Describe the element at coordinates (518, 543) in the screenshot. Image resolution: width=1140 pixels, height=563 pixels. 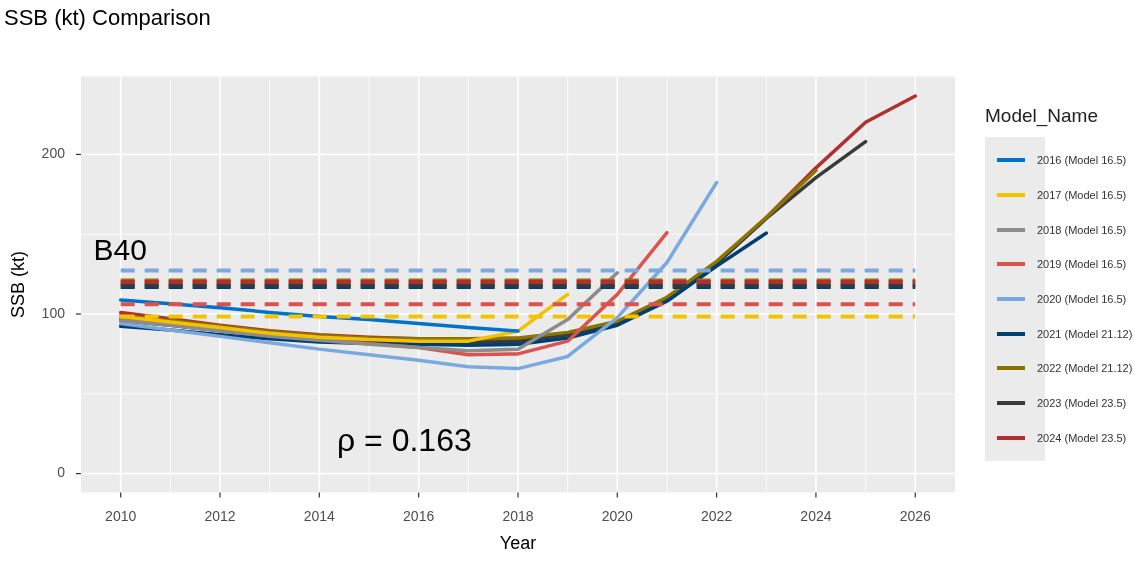
I see `x-axis-title: Year` at that location.